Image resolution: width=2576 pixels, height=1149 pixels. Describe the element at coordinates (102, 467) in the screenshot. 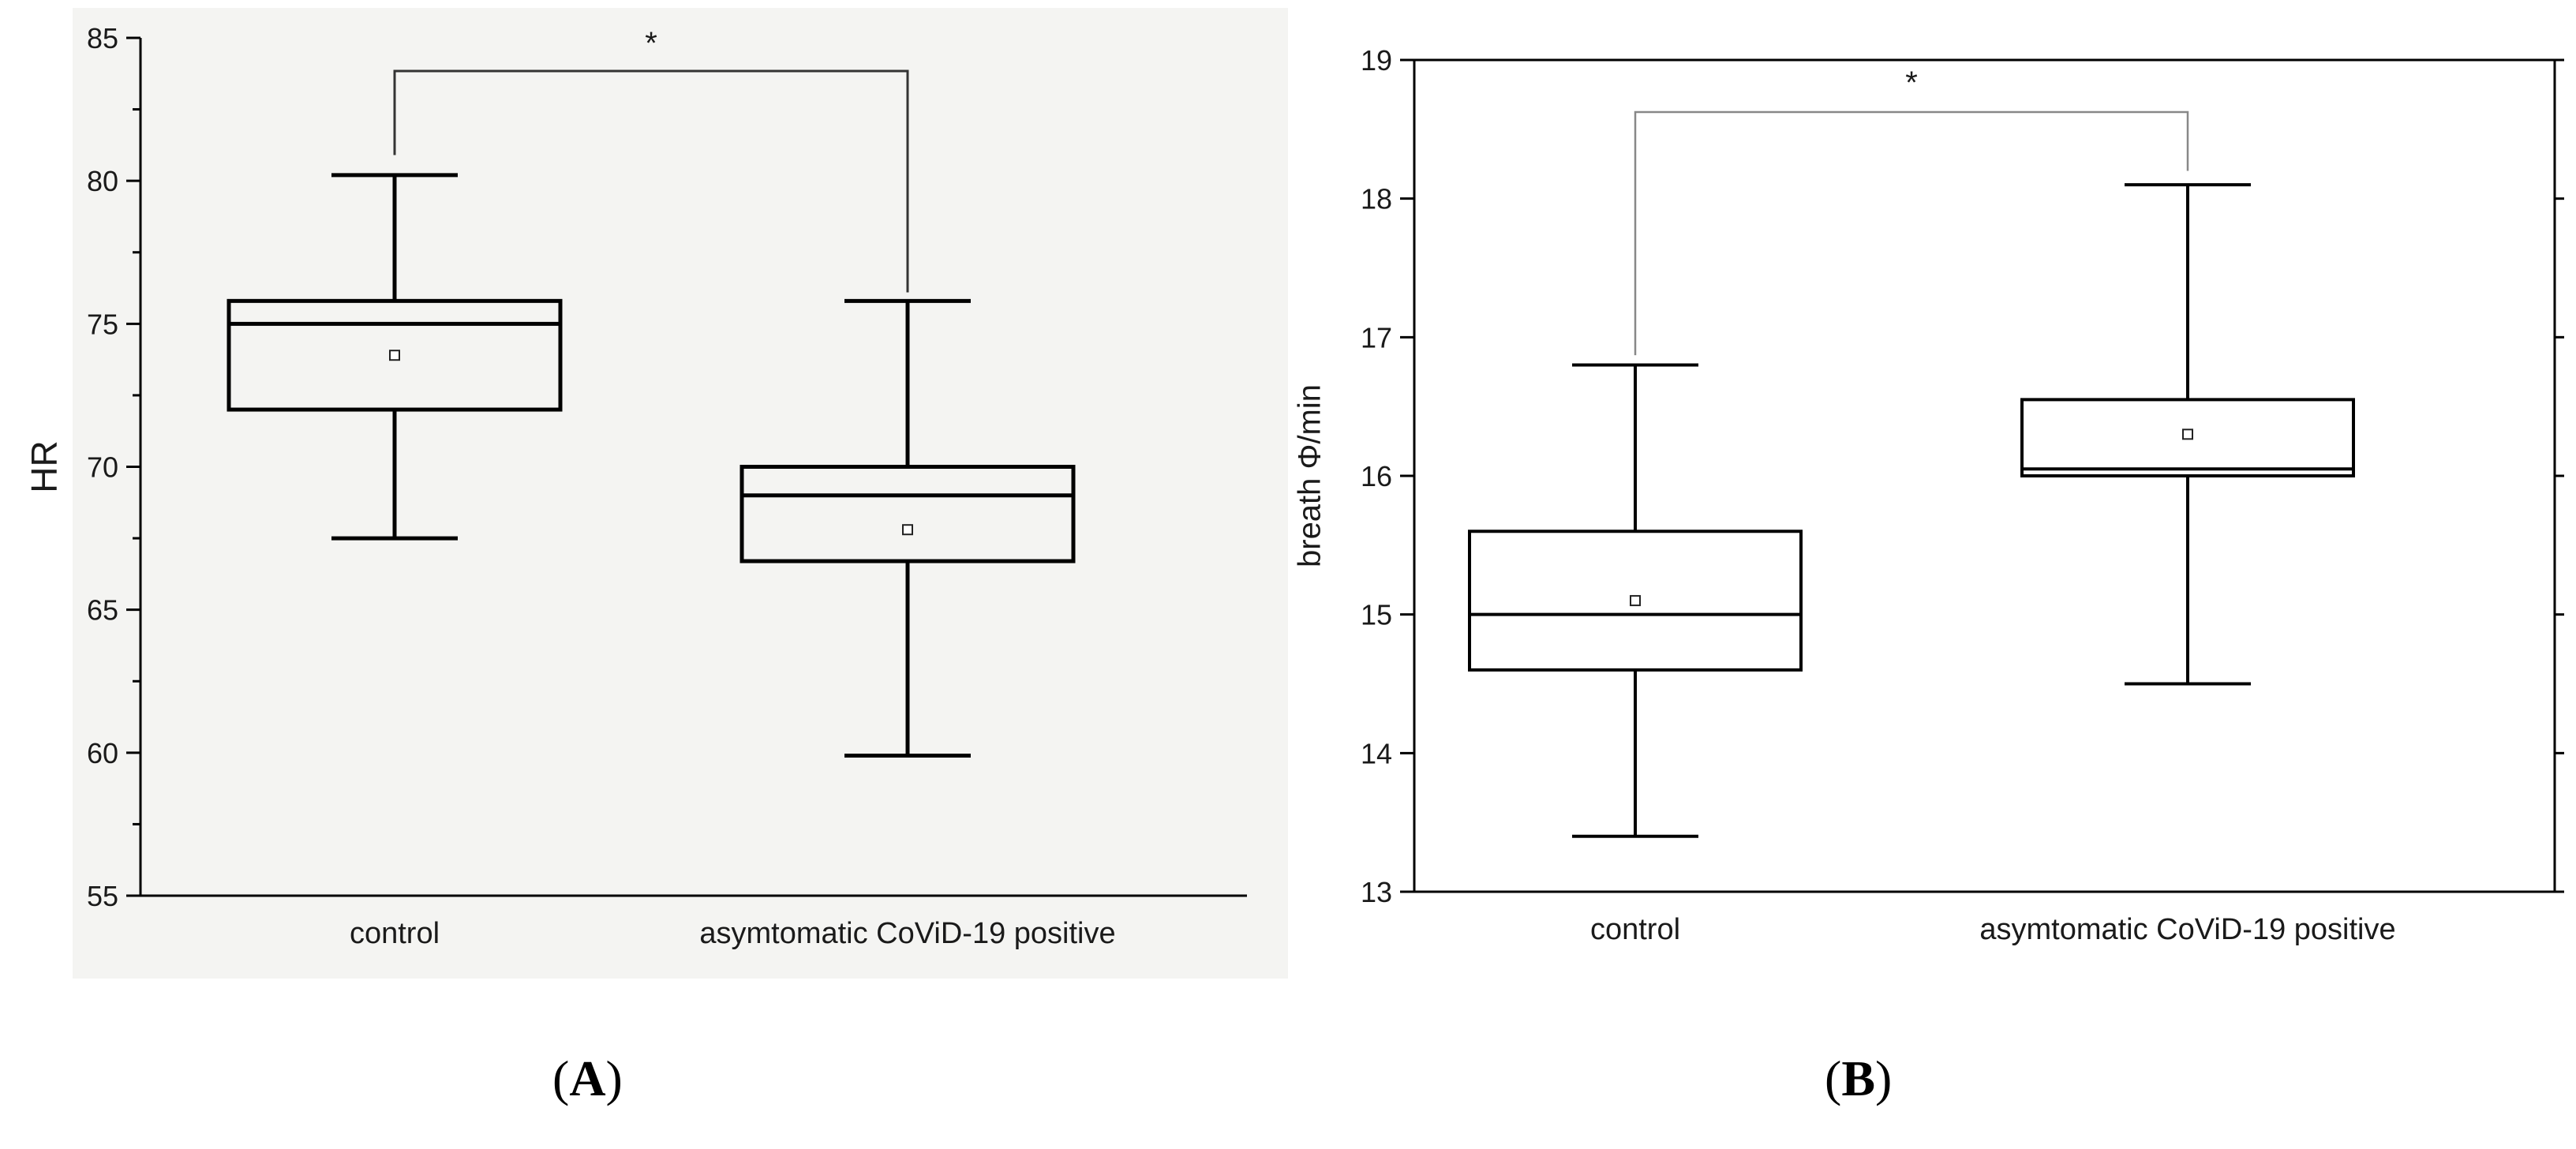

I see `y-tick-label: 70` at that location.